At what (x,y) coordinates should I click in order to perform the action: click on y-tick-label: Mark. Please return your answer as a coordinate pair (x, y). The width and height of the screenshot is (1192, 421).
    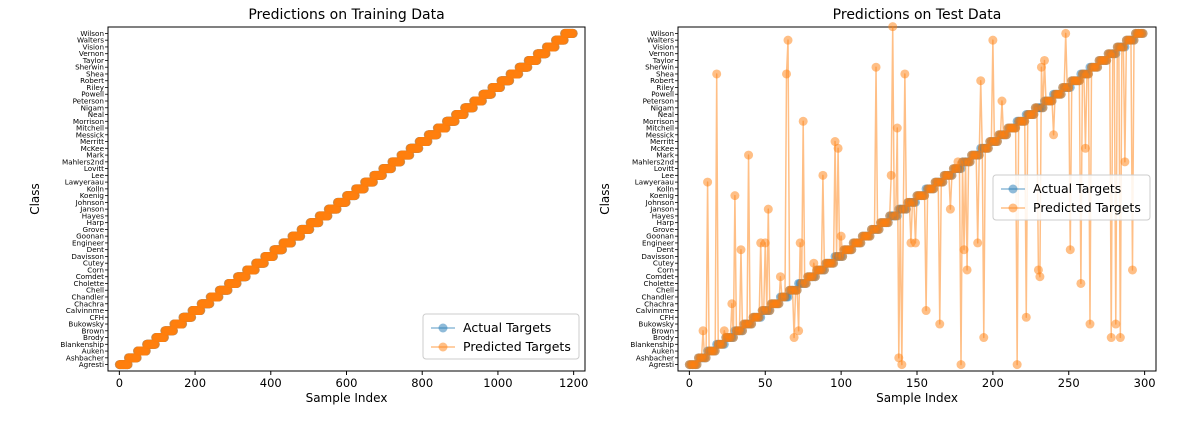
    Looking at the image, I should click on (95, 155).